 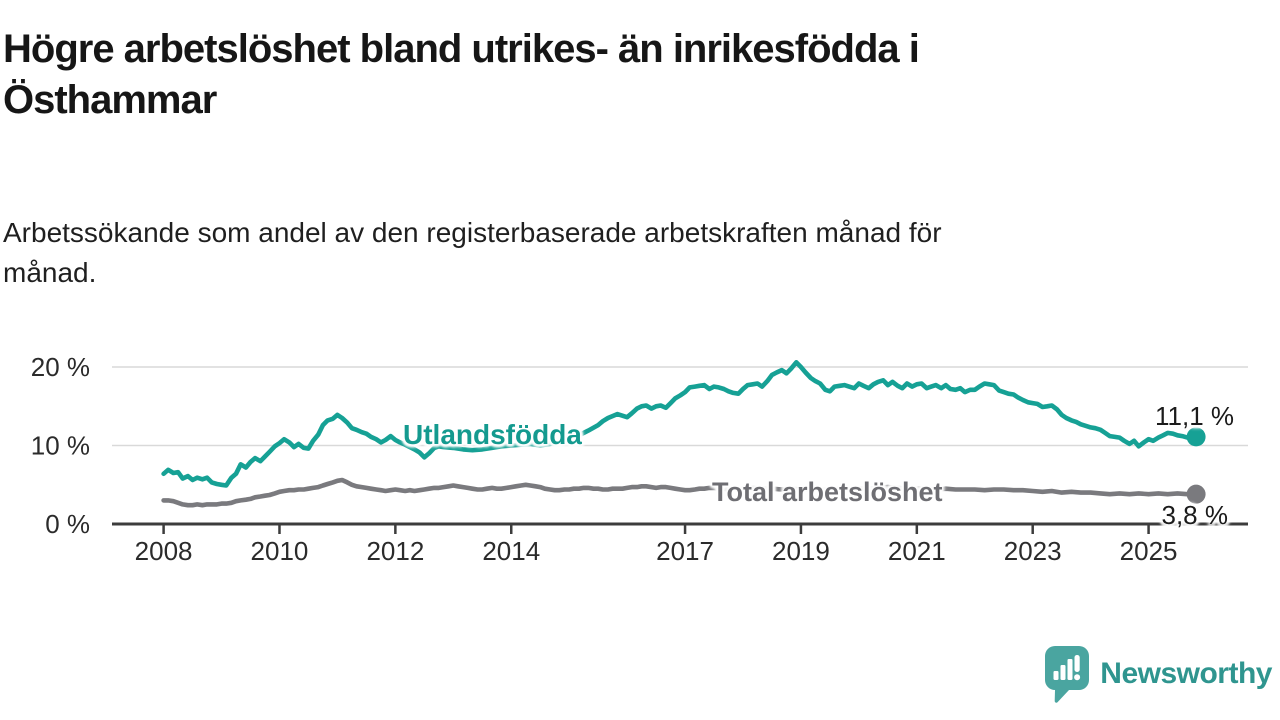 What do you see at coordinates (1186, 673) in the screenshot?
I see `newsworthy-wordmark: Newsworthy` at bounding box center [1186, 673].